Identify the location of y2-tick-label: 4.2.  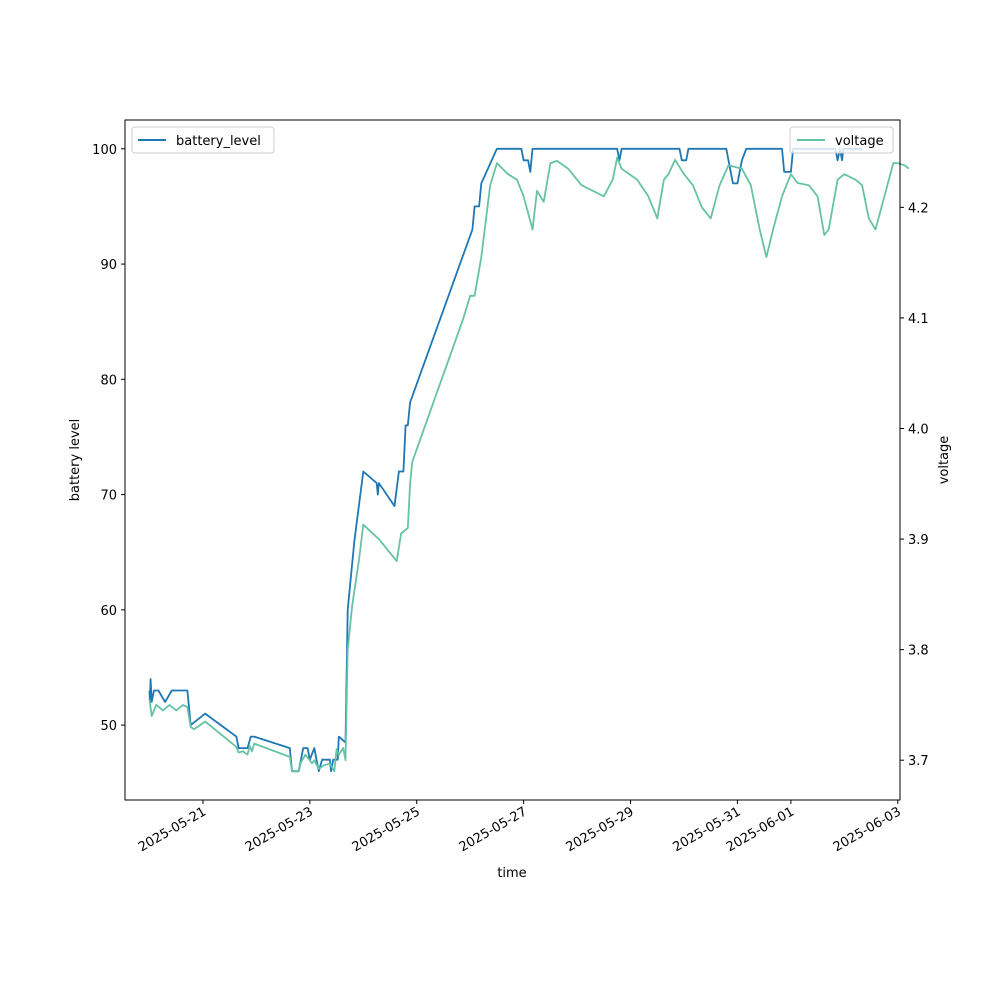
(918, 208).